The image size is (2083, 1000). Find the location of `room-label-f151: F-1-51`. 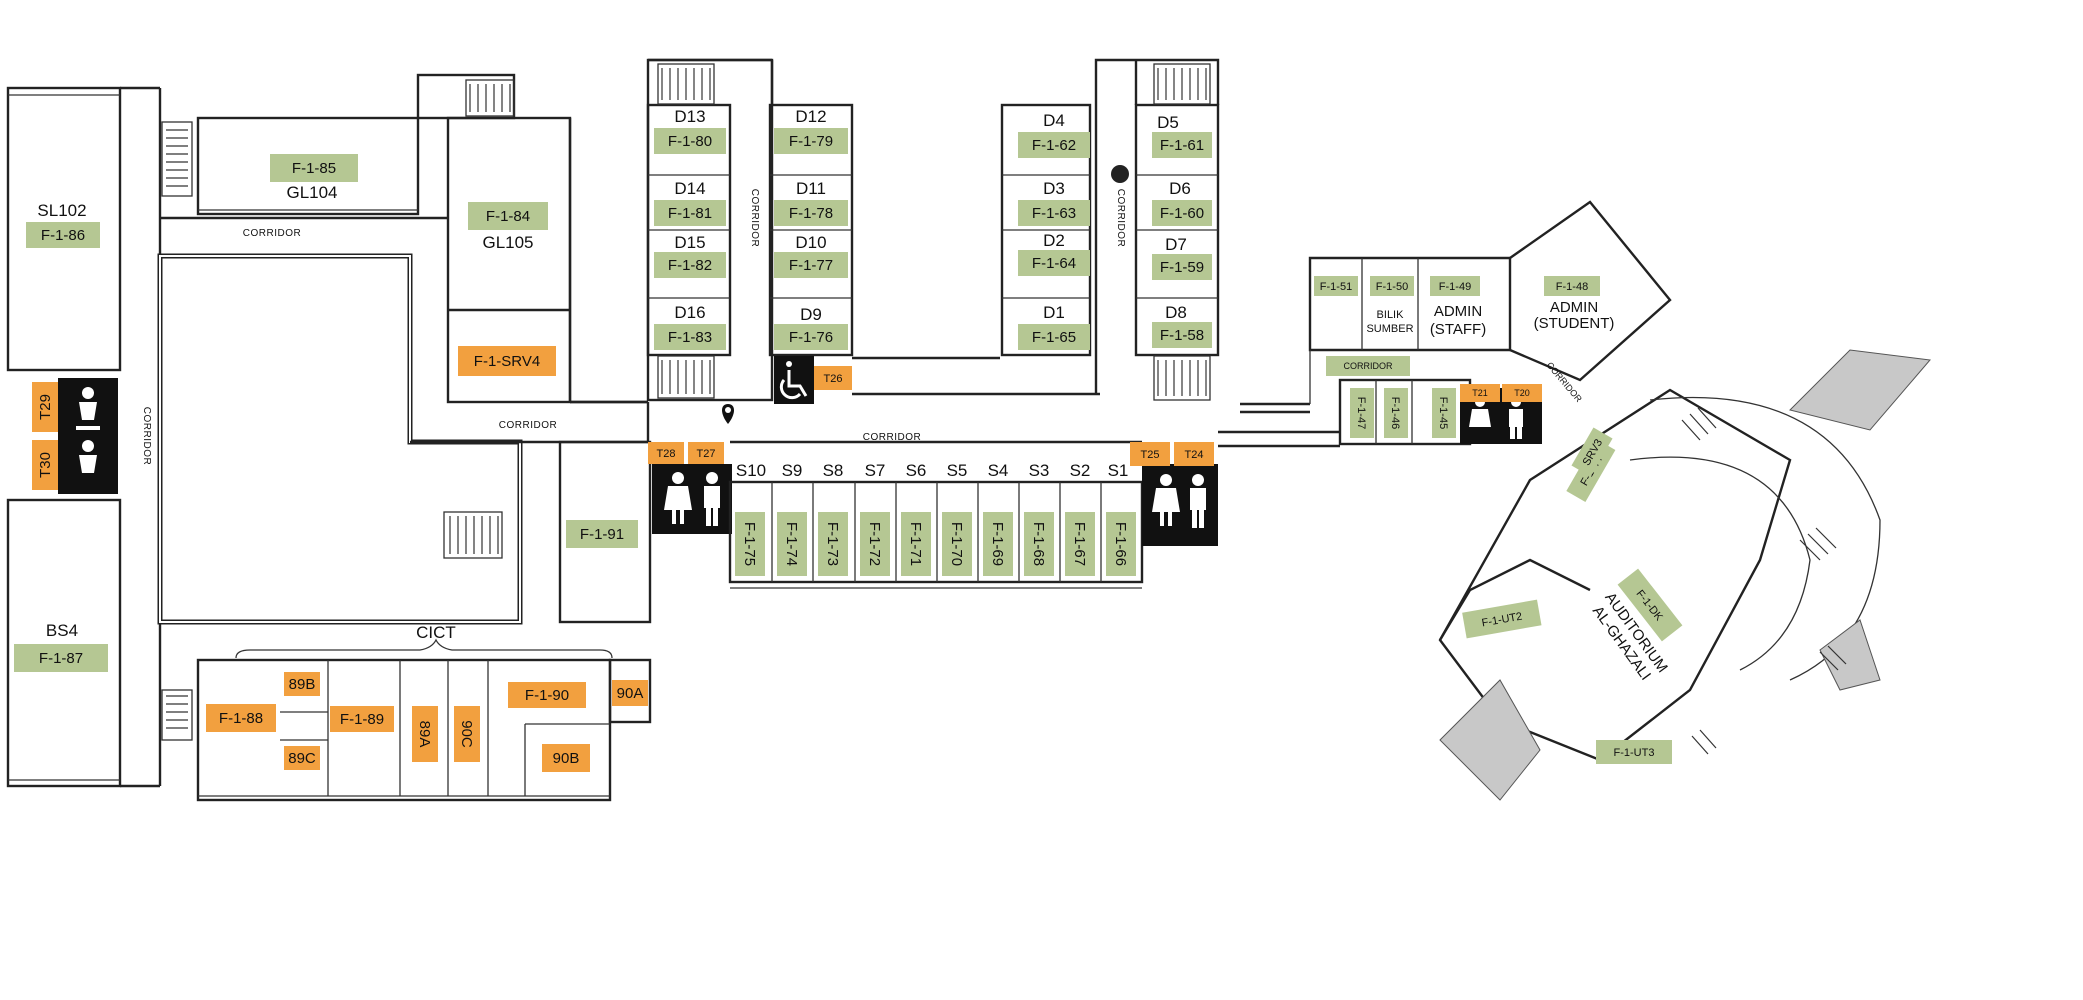

room-label-f151: F-1-51 is located at coordinates (1336, 287).